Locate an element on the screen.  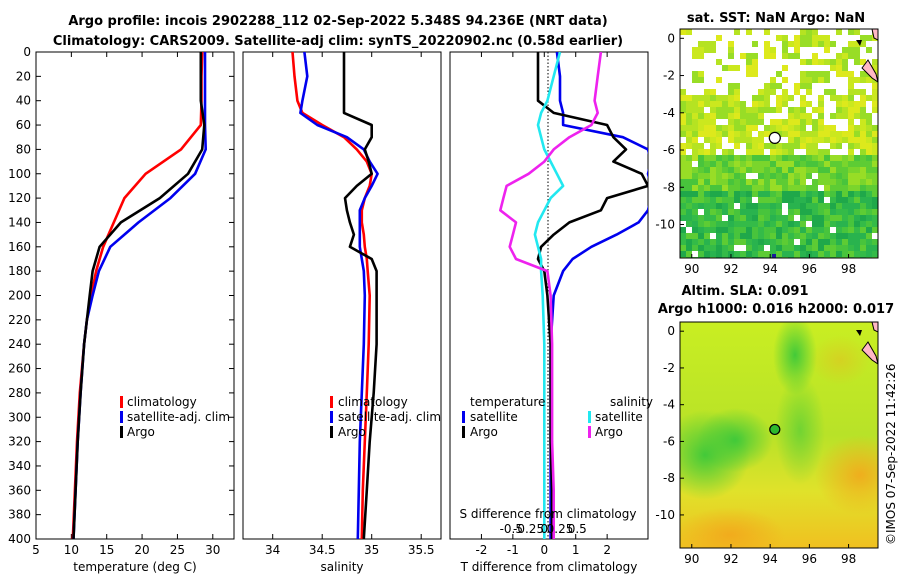
map-x-tick-label: 90 is located at coordinates (691, 269).